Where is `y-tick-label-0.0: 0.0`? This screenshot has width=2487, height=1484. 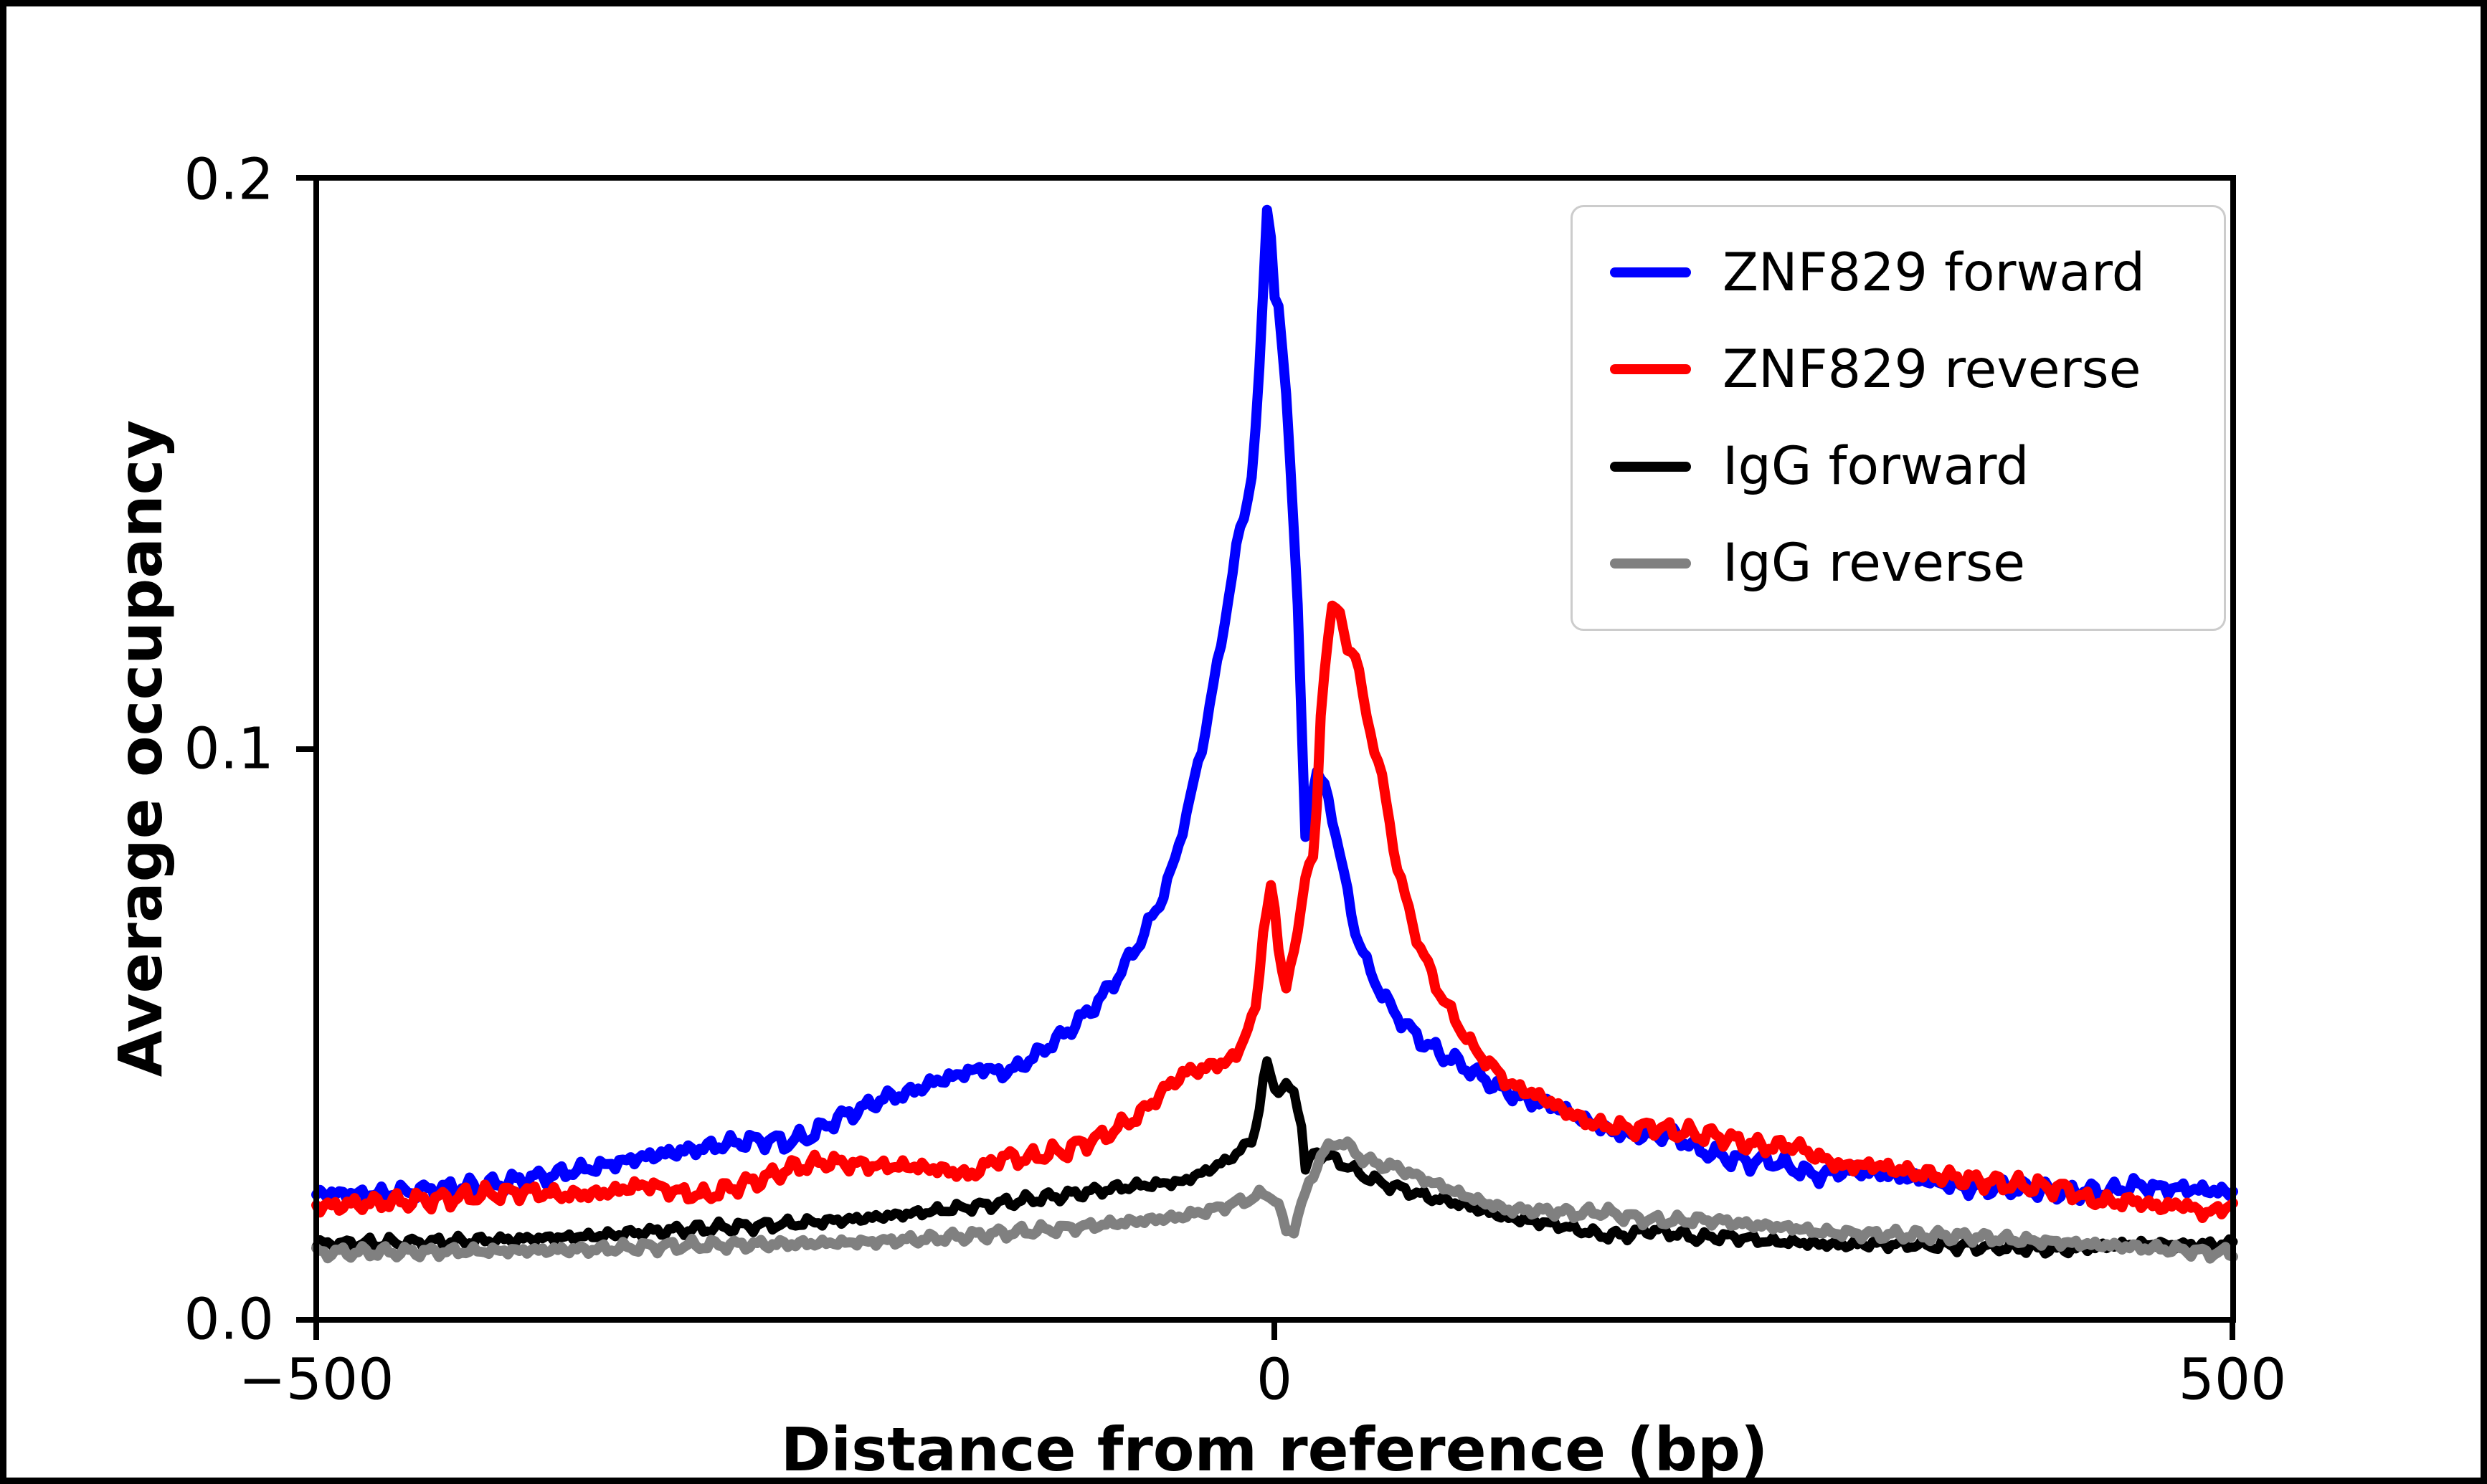
y-tick-label-0.0: 0.0 is located at coordinates (229, 1319).